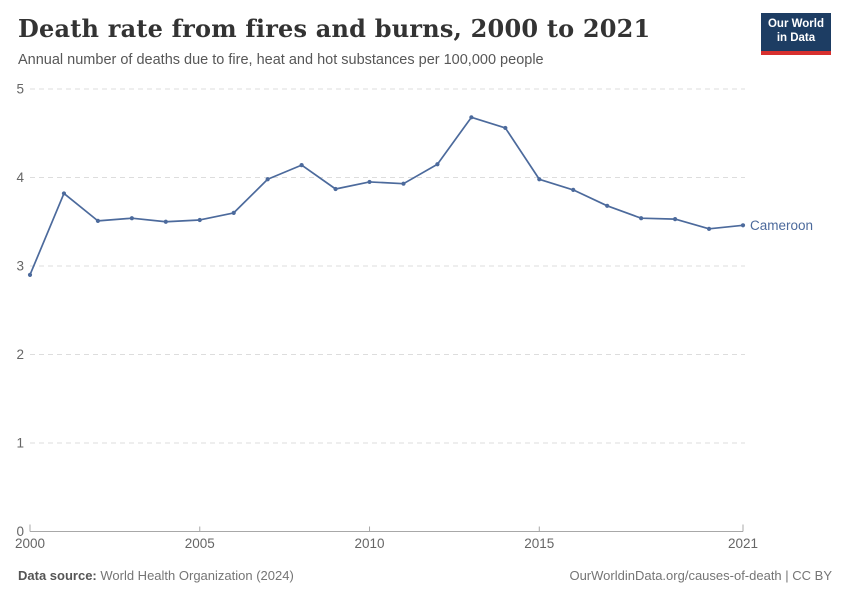 Image resolution: width=850 pixels, height=600 pixels. What do you see at coordinates (539, 543) in the screenshot?
I see `x-tick-label-2015: 2015` at bounding box center [539, 543].